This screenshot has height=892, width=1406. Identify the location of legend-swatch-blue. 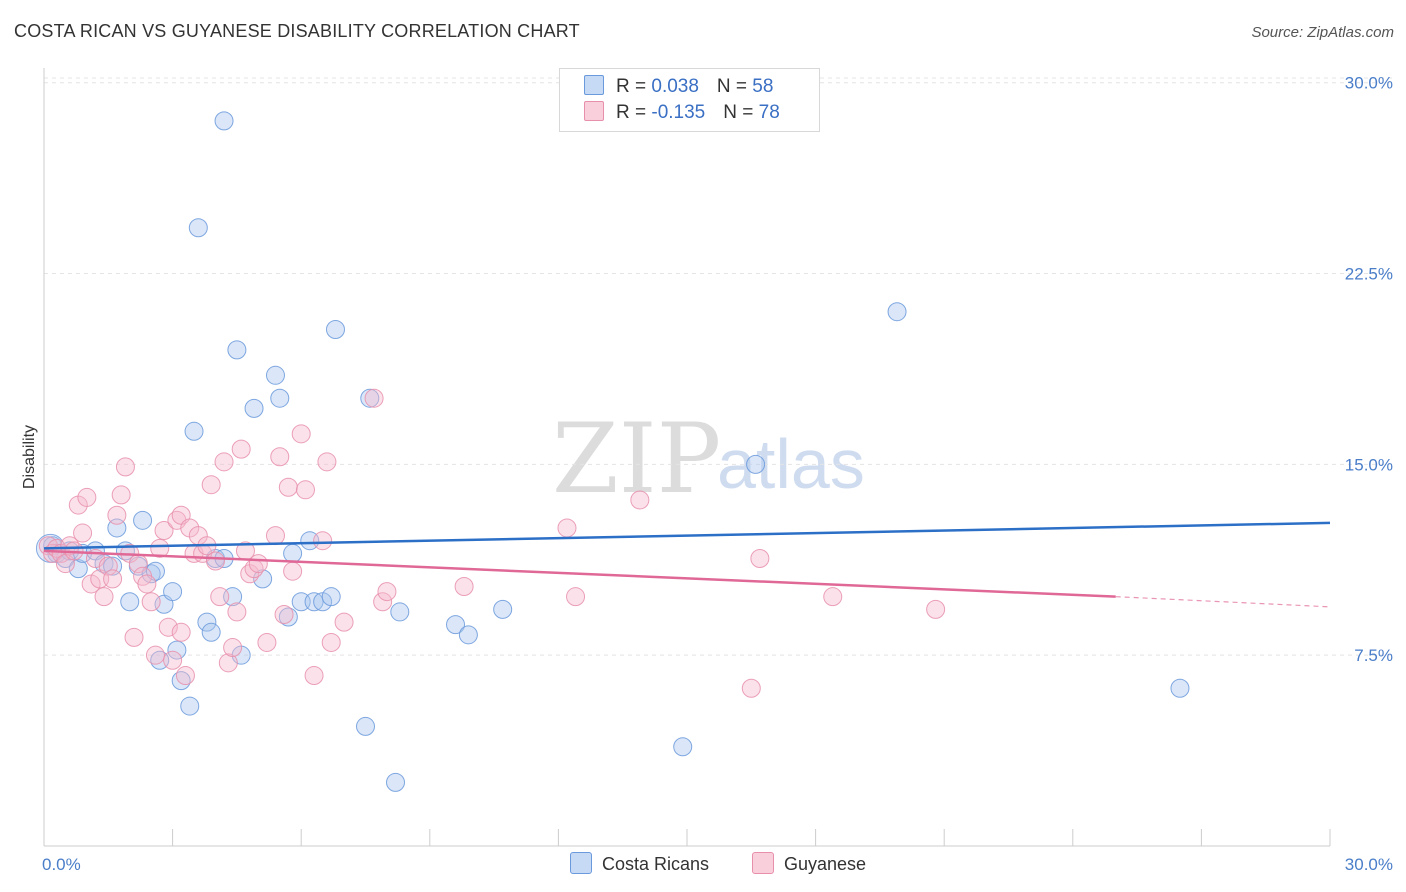
(594, 85).